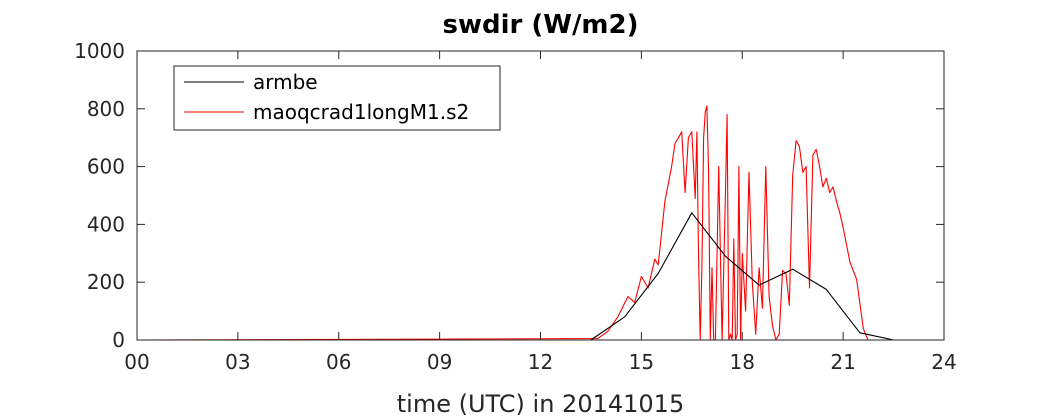 This screenshot has height=417, width=1042. Describe the element at coordinates (540, 25) in the screenshot. I see `chart-title: swdir (W/m2)` at that location.